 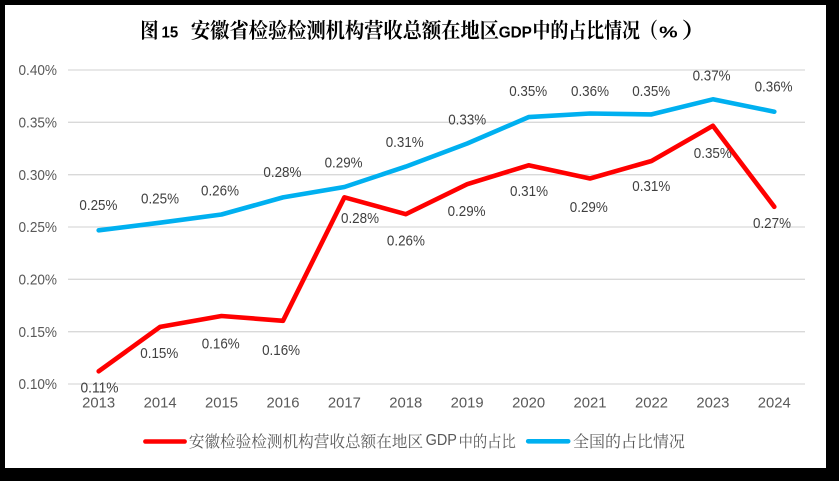 I want to click on svg-text: 0.10%, so click(x=38, y=385).